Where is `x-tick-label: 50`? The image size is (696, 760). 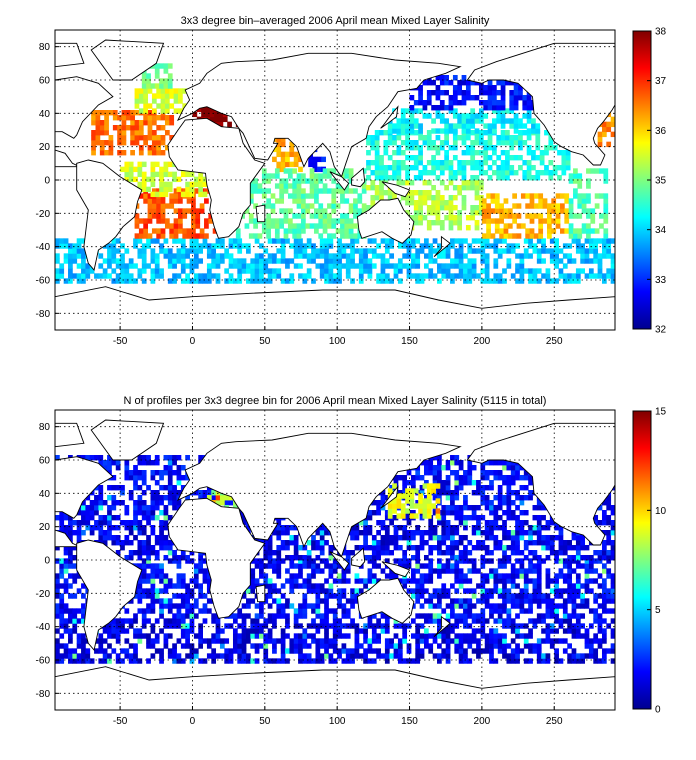 x-tick-label: 50 is located at coordinates (265, 341).